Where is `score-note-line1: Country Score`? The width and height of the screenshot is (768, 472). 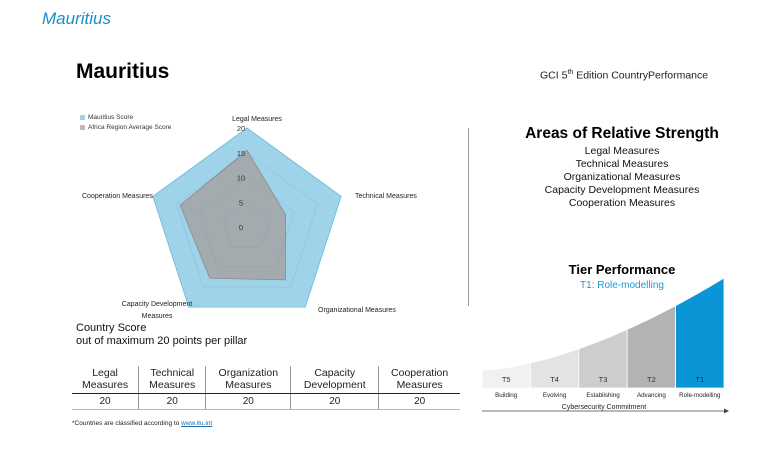 score-note-line1: Country Score is located at coordinates (111, 328).